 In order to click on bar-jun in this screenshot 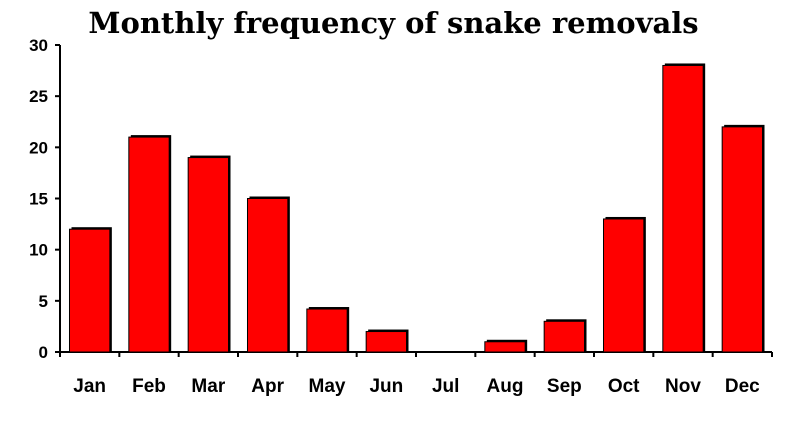, I will do `click(386, 342)`.